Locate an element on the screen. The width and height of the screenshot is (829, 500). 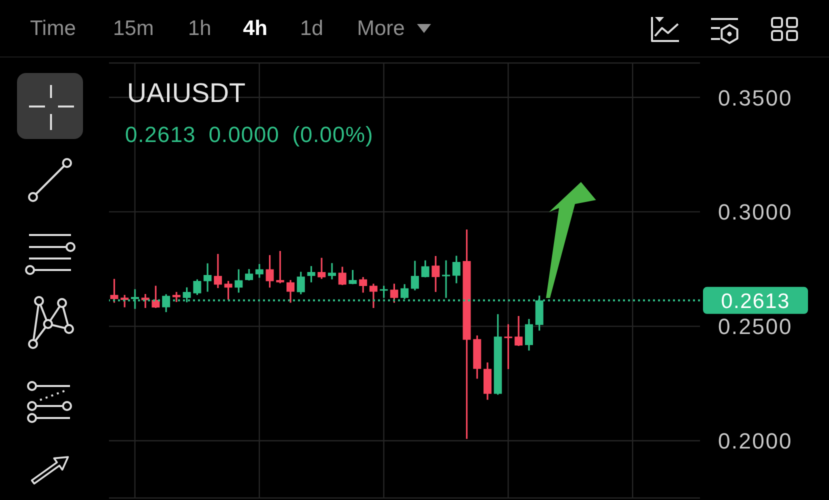
text: 15m is located at coordinates (133, 29).